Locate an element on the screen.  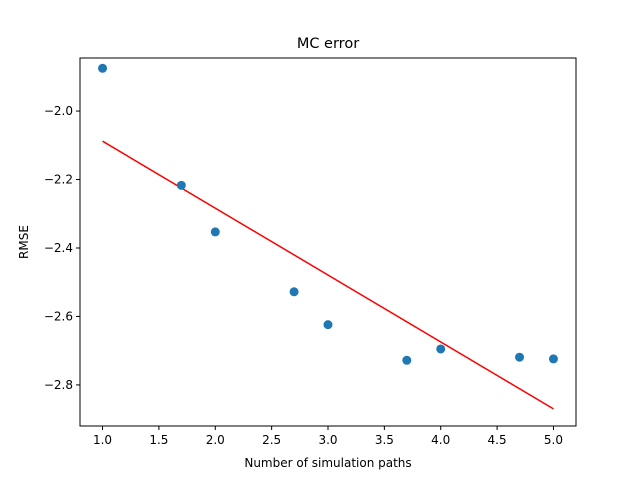
x-axis-label: Number of simulation paths is located at coordinates (327, 463).